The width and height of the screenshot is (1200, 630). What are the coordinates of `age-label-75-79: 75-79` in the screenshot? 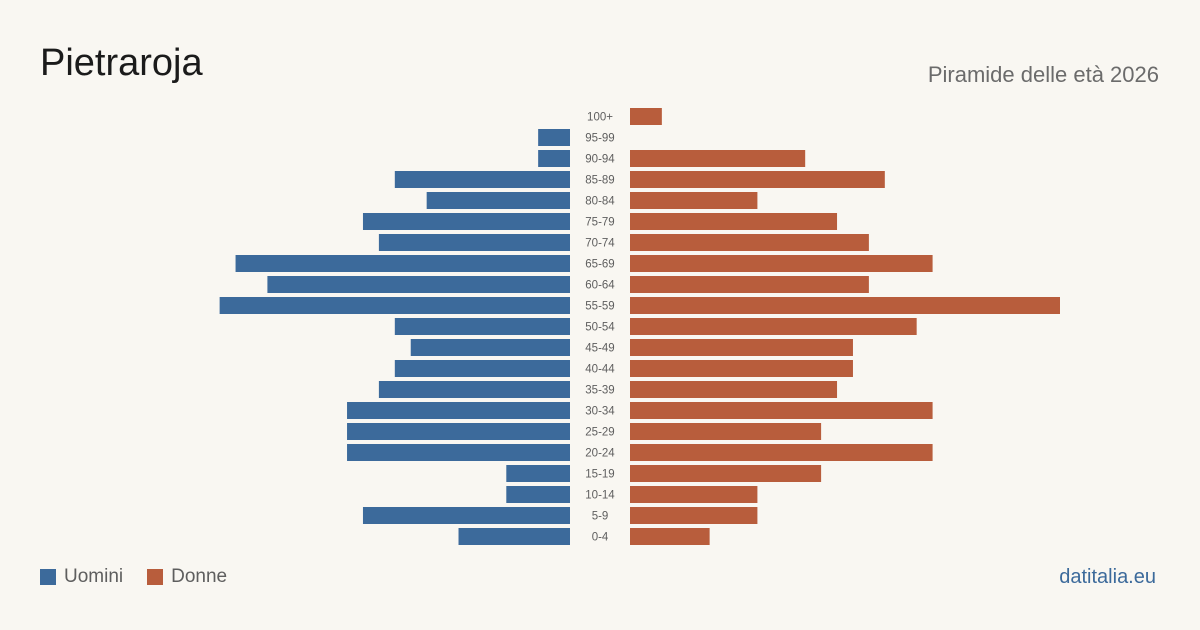 It's located at (599, 223).